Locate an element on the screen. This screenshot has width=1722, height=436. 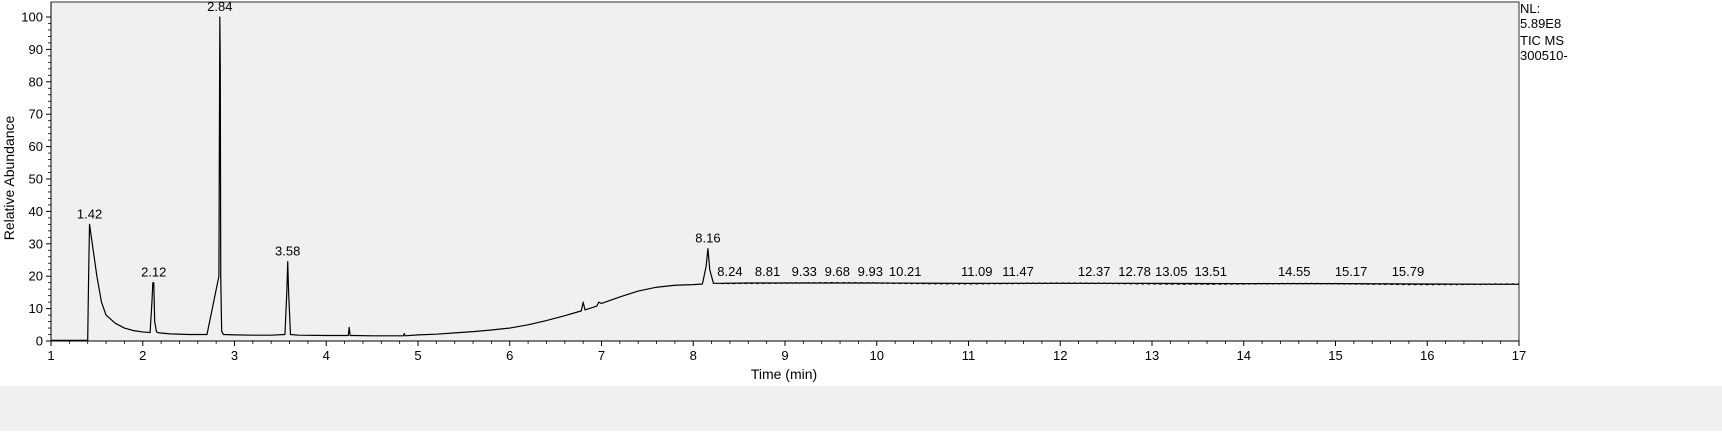
peak-label-8-24: 8.24 is located at coordinates (729, 271).